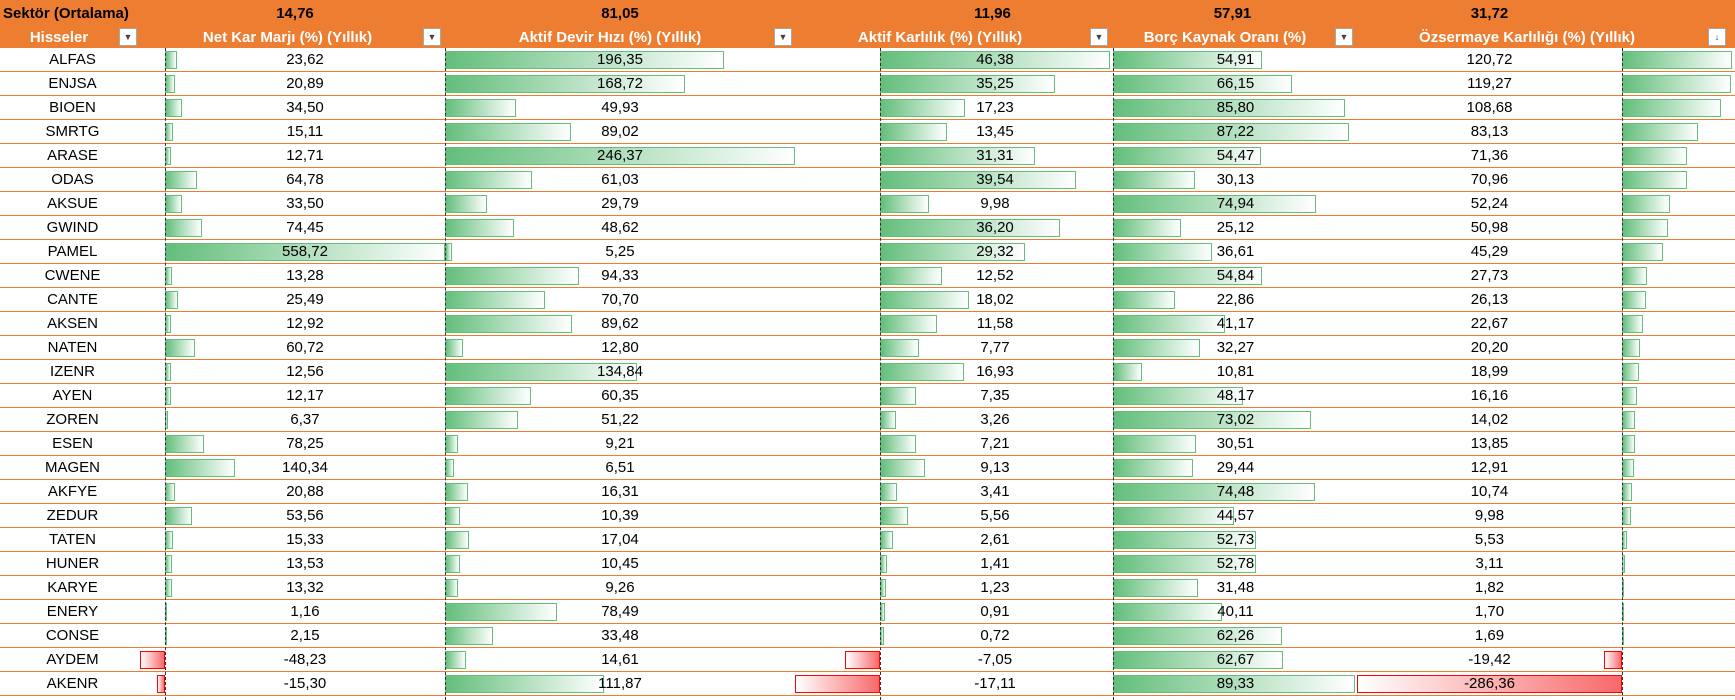 This screenshot has height=700, width=1735. Describe the element at coordinates (620, 83) in the screenshot. I see `value-aktif-devir-hizi: 168,72` at that location.